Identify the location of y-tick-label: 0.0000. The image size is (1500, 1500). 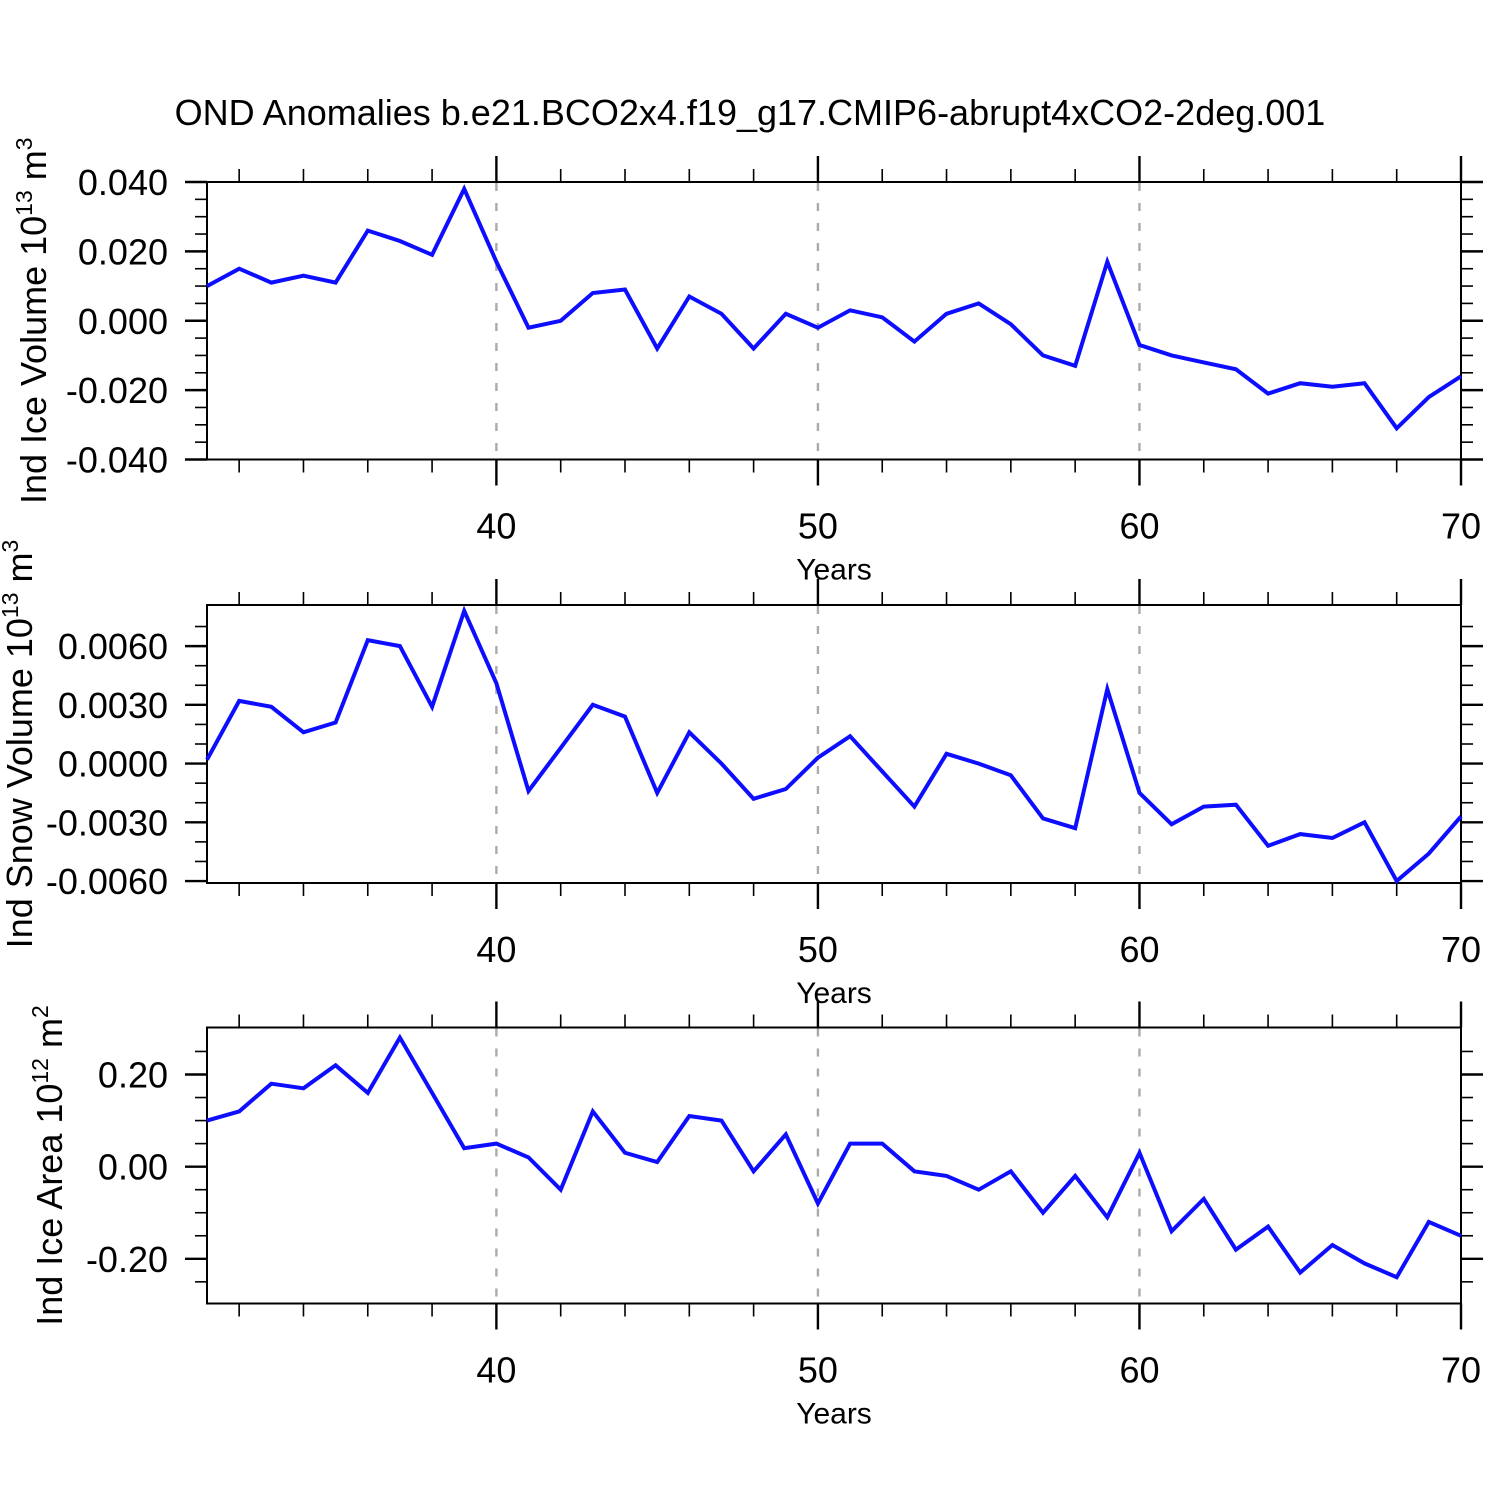
(113, 764).